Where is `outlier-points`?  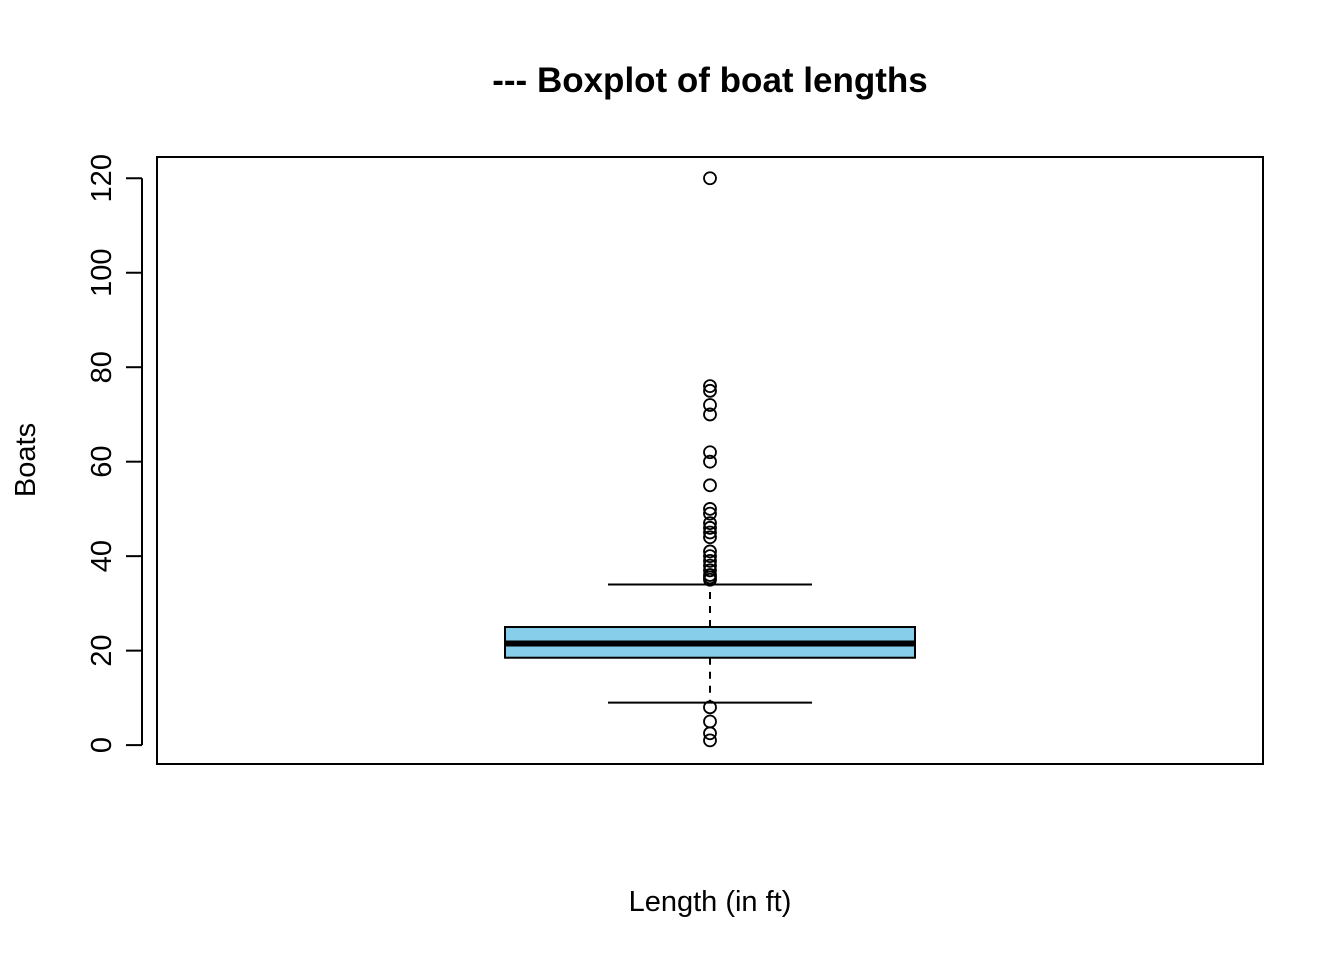
outlier-points is located at coordinates (710, 459).